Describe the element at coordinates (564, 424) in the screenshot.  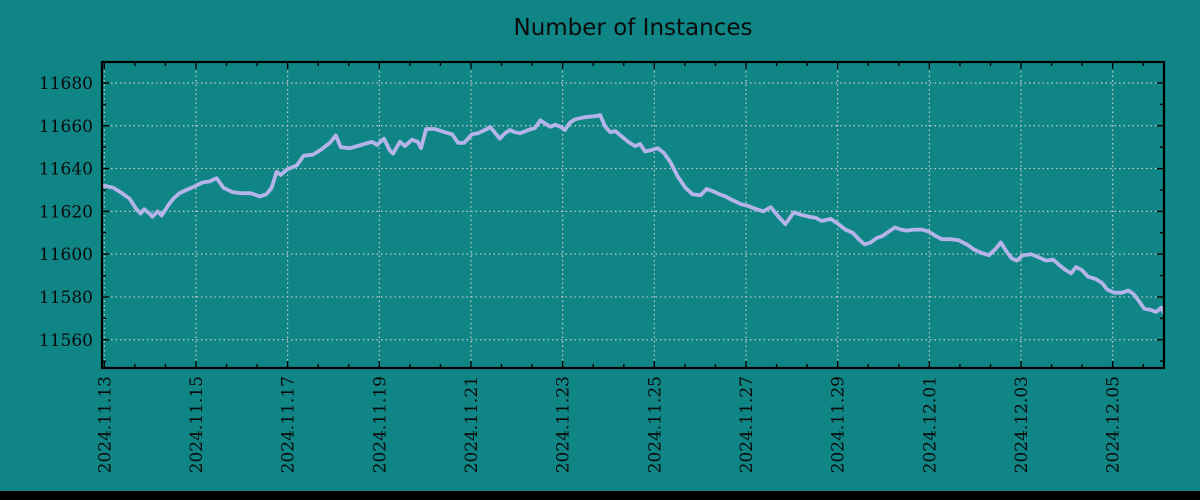
I see `x-tick-label: 2024.11.23` at that location.